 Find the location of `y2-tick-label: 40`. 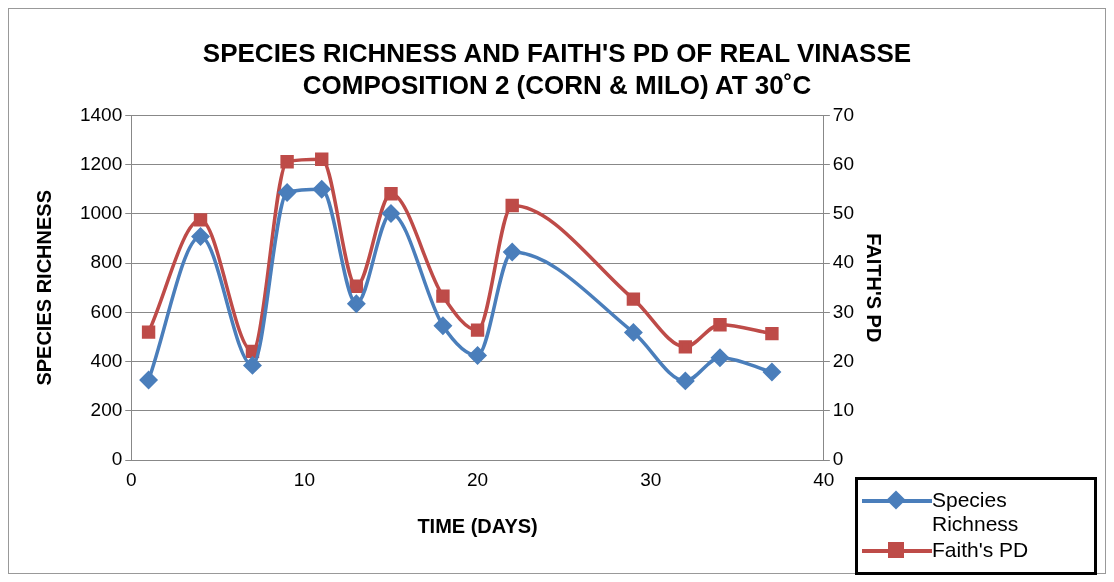

y2-tick-label: 40 is located at coordinates (843, 262).